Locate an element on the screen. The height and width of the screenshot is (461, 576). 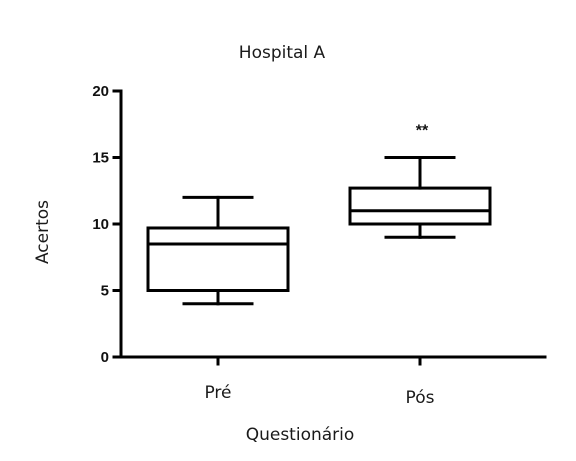
chart-title: Hospital A is located at coordinates (282, 53).